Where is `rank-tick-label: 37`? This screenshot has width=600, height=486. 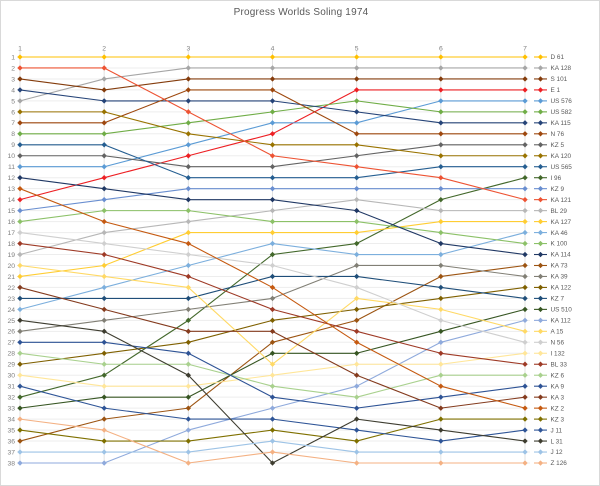 rank-tick-label: 37 is located at coordinates (11, 452).